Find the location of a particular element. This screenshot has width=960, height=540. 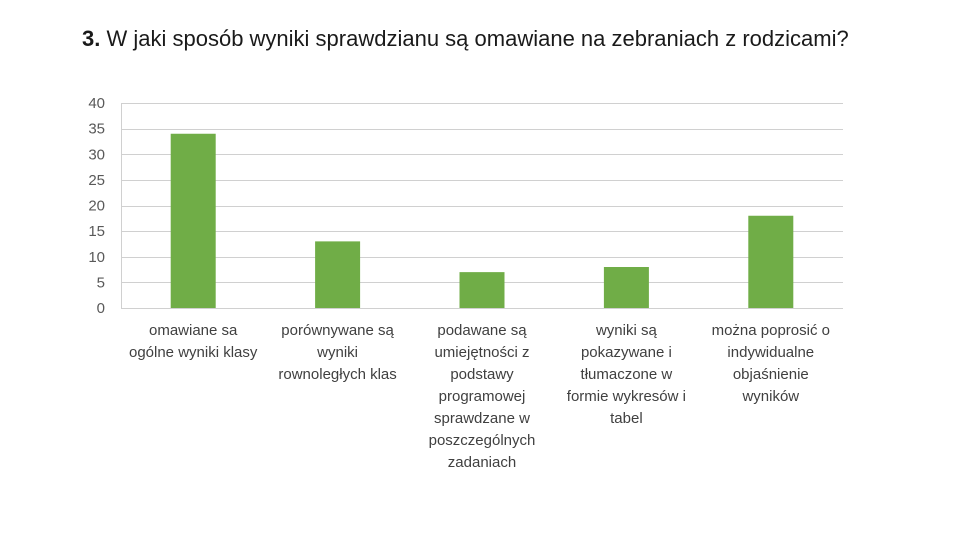

y-tick-label: 40 is located at coordinates (96, 103).